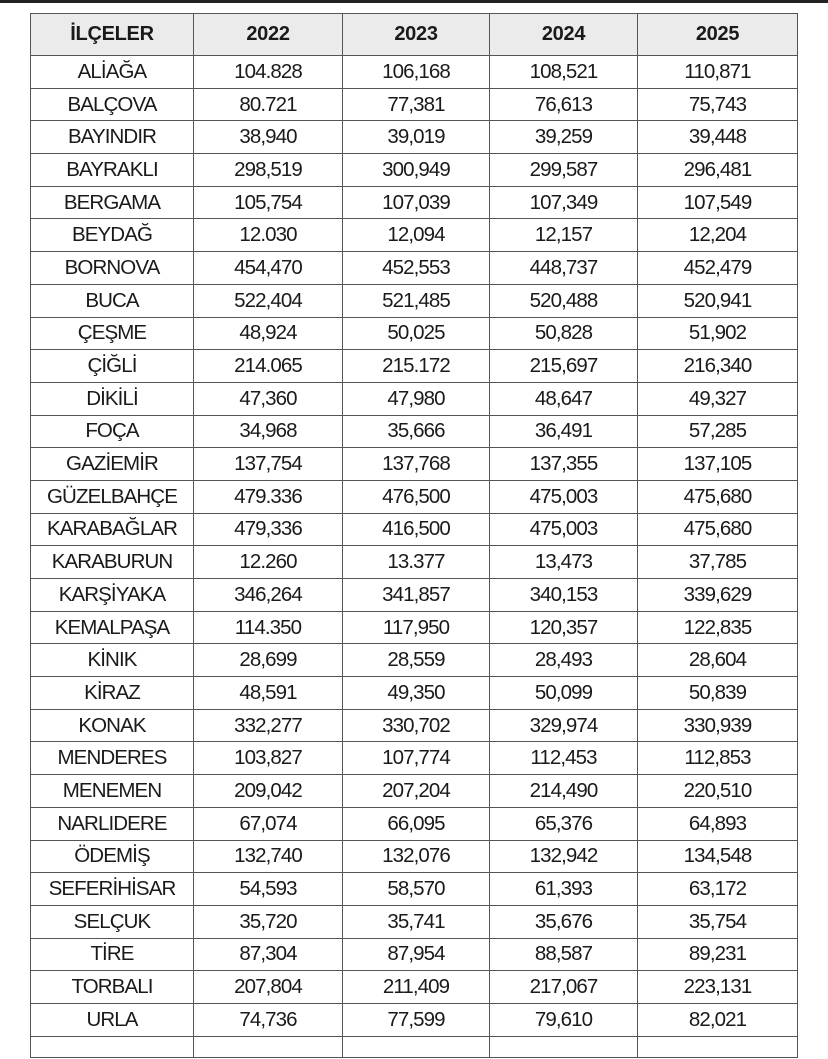 This screenshot has width=828, height=1059. What do you see at coordinates (112, 823) in the screenshot?
I see `district-name-cell: NARLIDERE` at bounding box center [112, 823].